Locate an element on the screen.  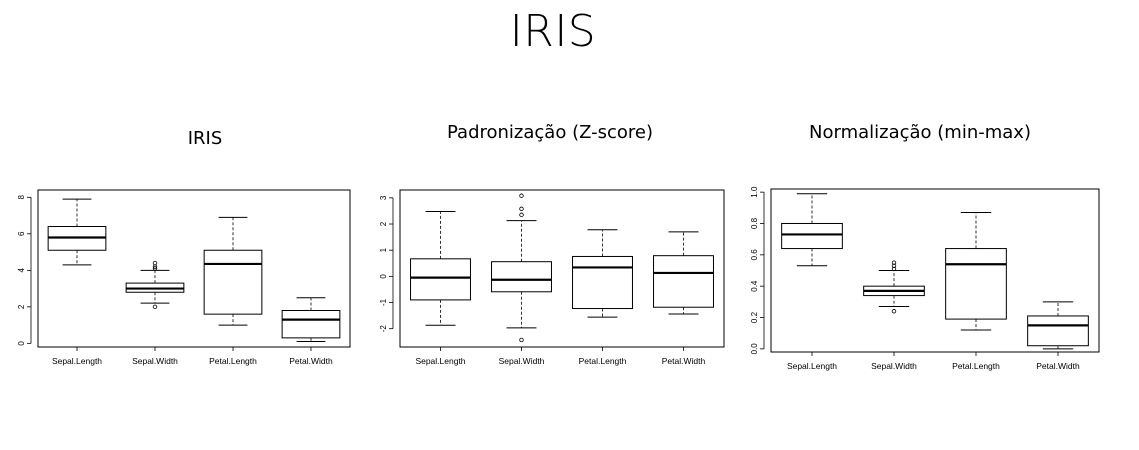
chart-title-zscore: Padronização (Z-score) is located at coordinates (550, 132).